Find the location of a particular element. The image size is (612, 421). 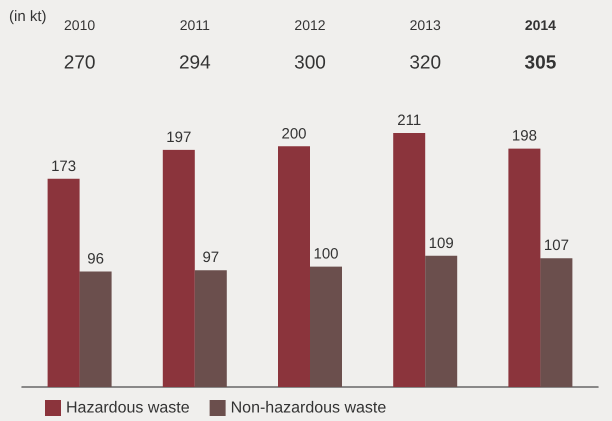

text: 270 is located at coordinates (80, 63).